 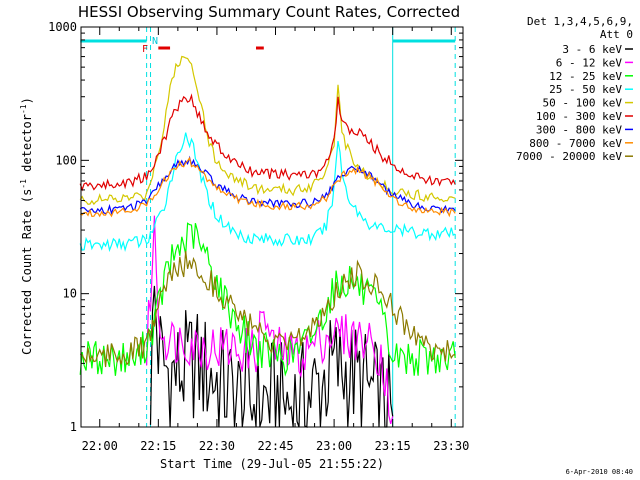 What do you see at coordinates (62, 27) in the screenshot?
I see `y-tick-label: 1000` at bounding box center [62, 27].